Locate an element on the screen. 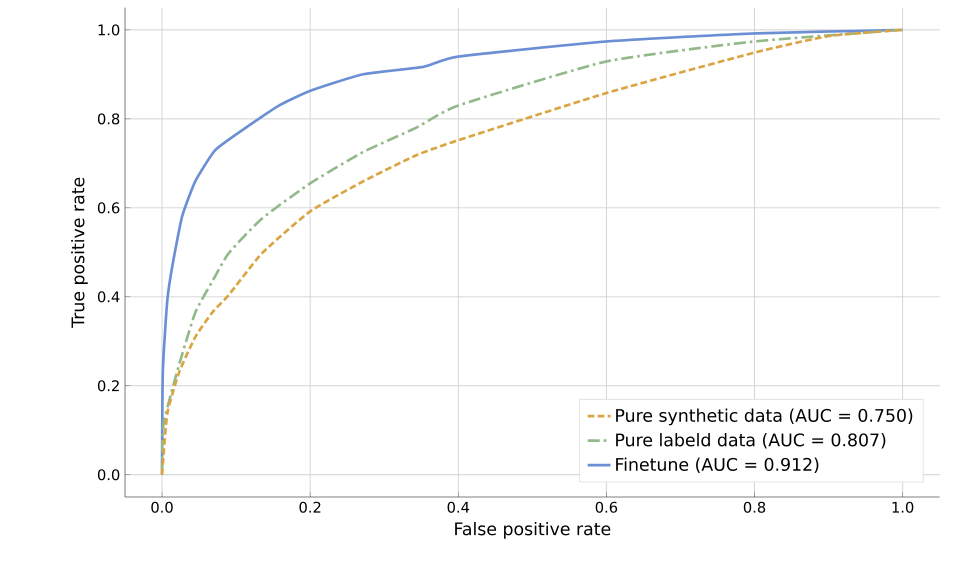  y-tick-label: 0.2 is located at coordinates (108, 386).